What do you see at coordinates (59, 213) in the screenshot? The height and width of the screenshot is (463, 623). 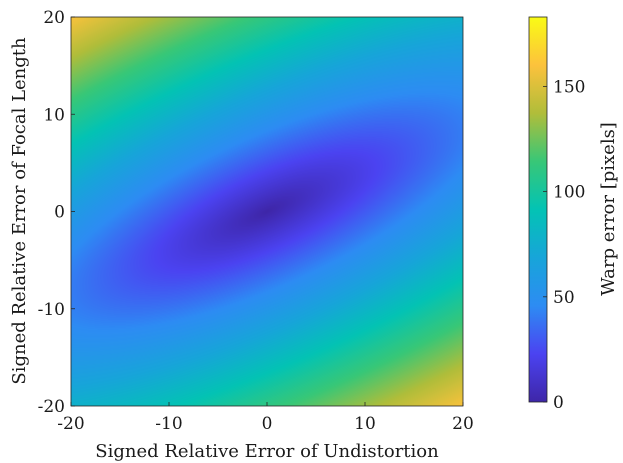 I see `y-tick-label: 0` at bounding box center [59, 213].